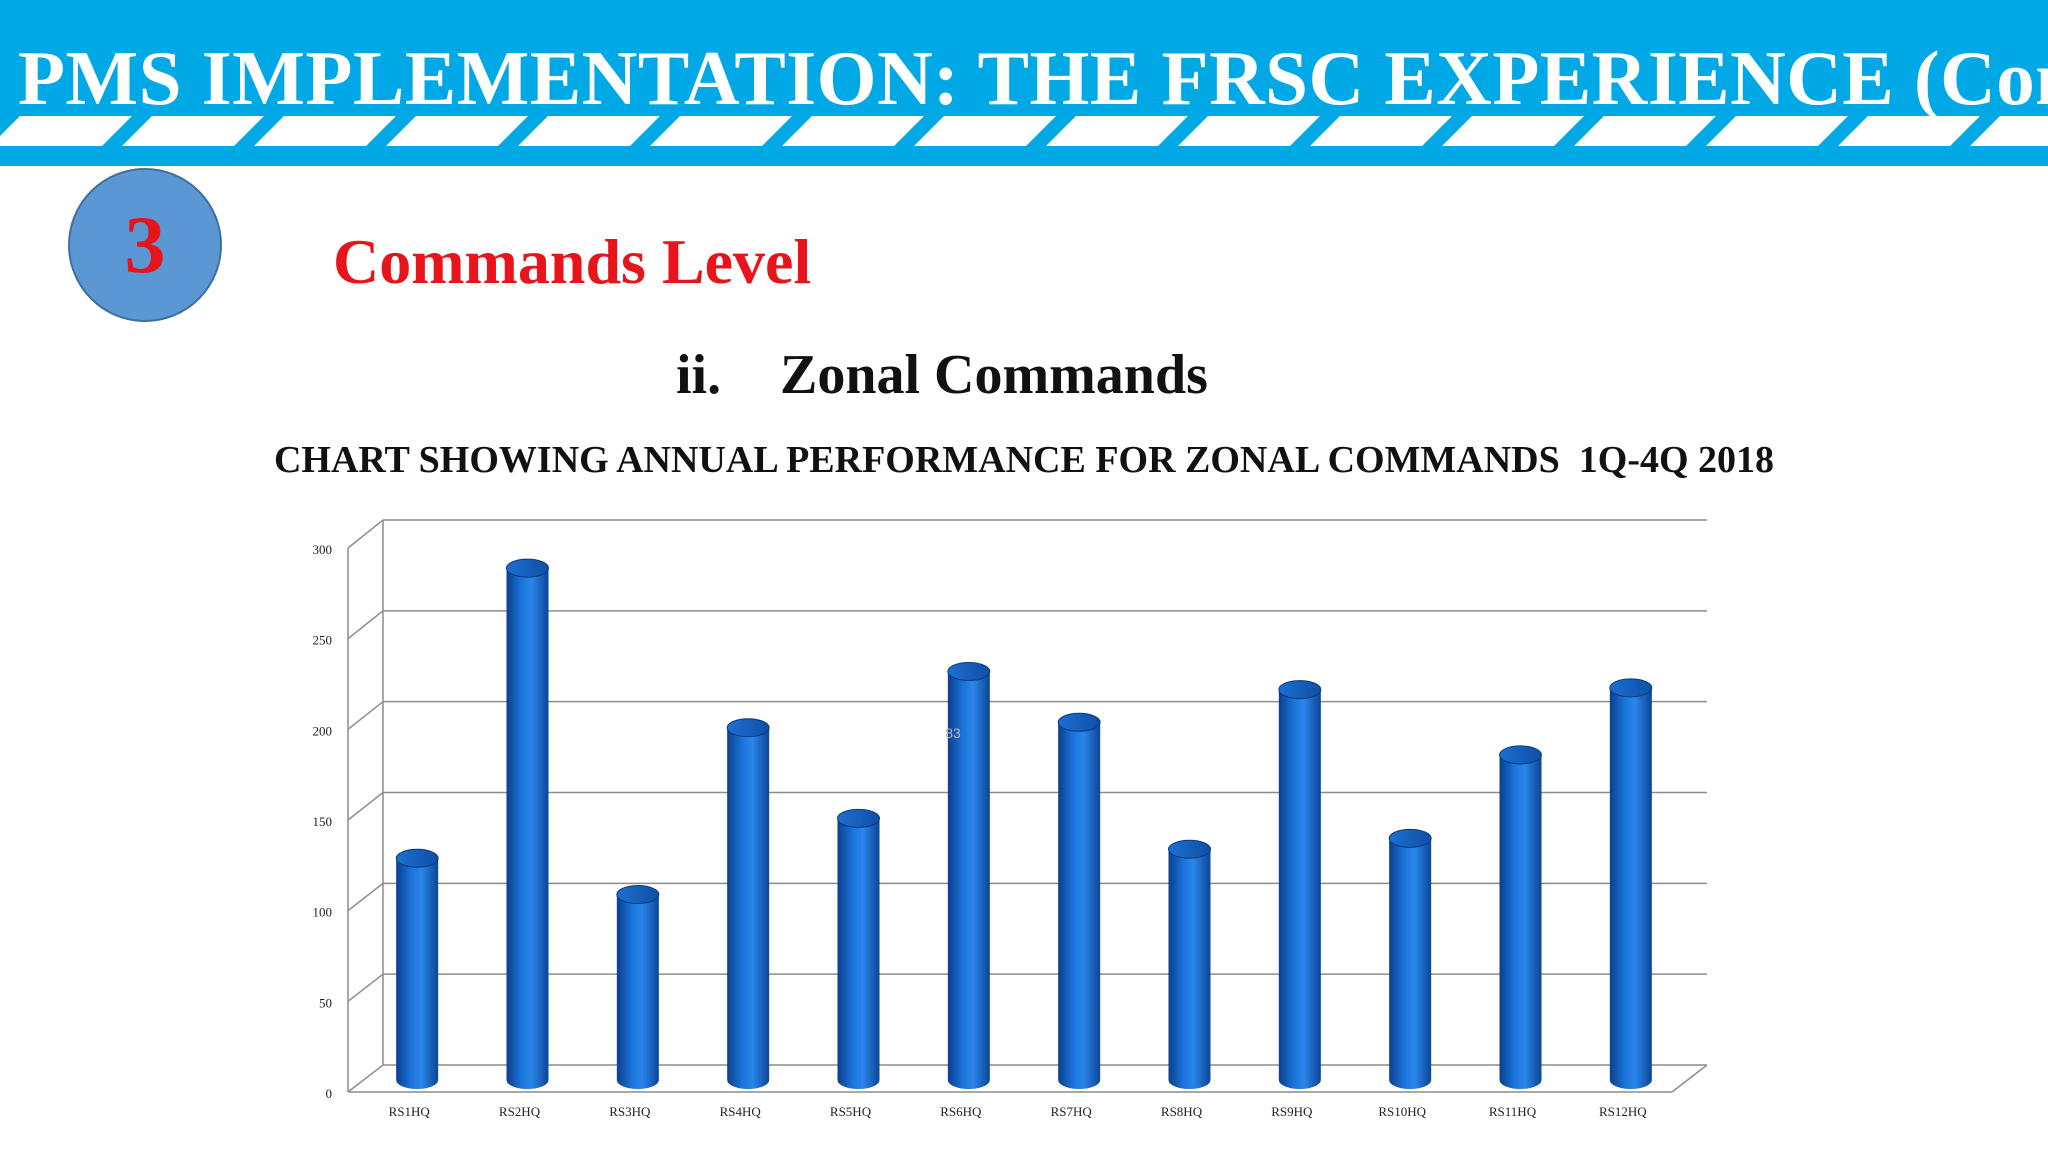  I want to click on x-tick-label: RS10HQ, so click(1402, 1111).